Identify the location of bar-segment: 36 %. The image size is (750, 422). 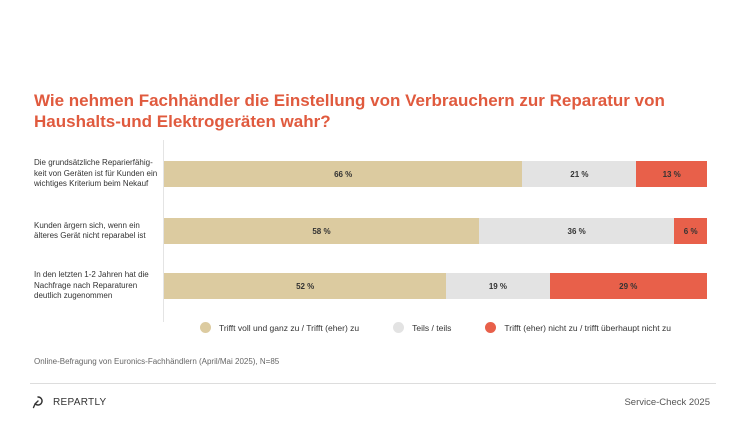
(576, 231).